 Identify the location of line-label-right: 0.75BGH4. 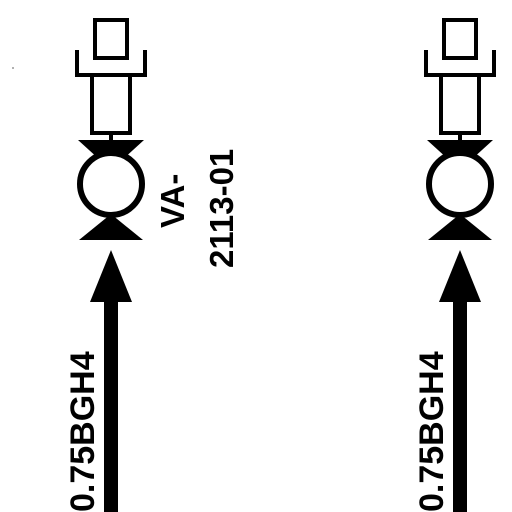
(432, 431).